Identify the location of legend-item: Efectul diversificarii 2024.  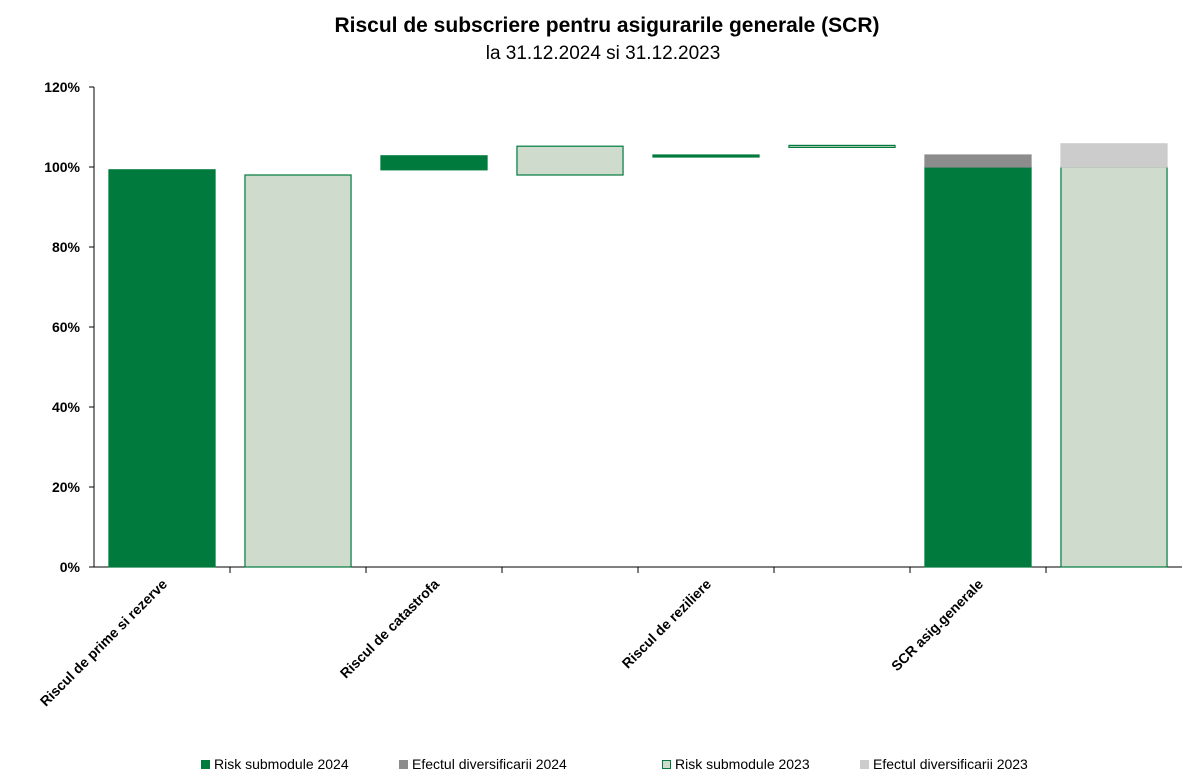
(483, 764).